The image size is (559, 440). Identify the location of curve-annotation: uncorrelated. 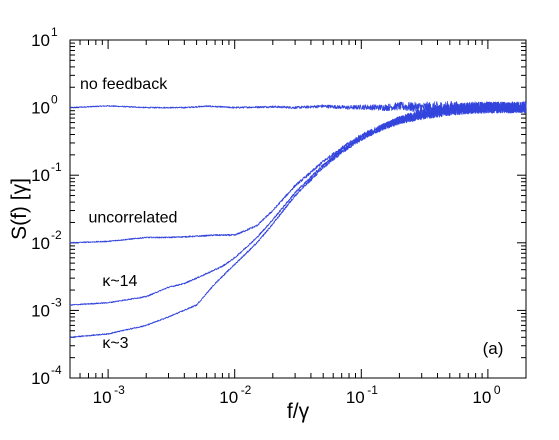
(132, 217).